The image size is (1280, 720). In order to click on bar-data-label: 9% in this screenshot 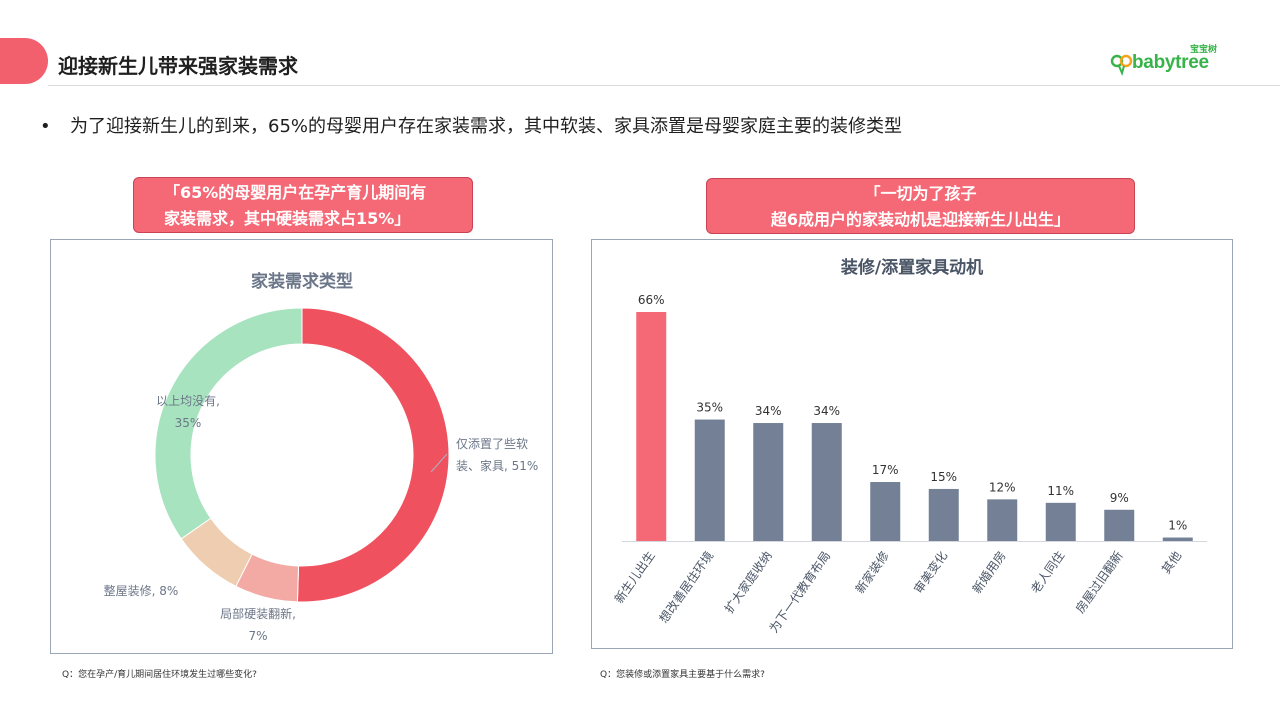, I will do `click(1119, 498)`.